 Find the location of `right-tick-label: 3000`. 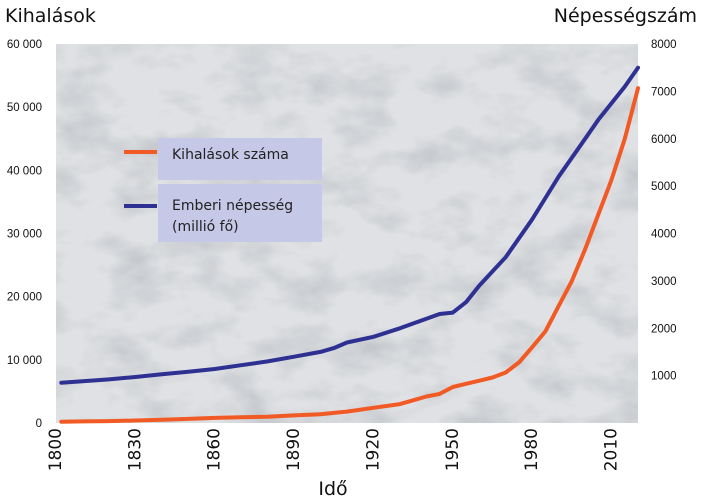

right-tick-label: 3000 is located at coordinates (664, 282).